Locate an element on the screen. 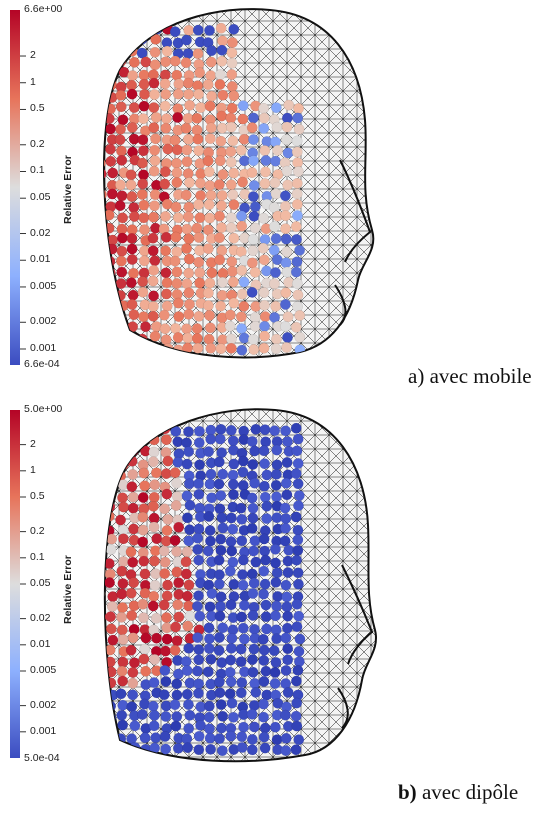  colorbar-tick-label: 0.002 is located at coordinates (43, 704).